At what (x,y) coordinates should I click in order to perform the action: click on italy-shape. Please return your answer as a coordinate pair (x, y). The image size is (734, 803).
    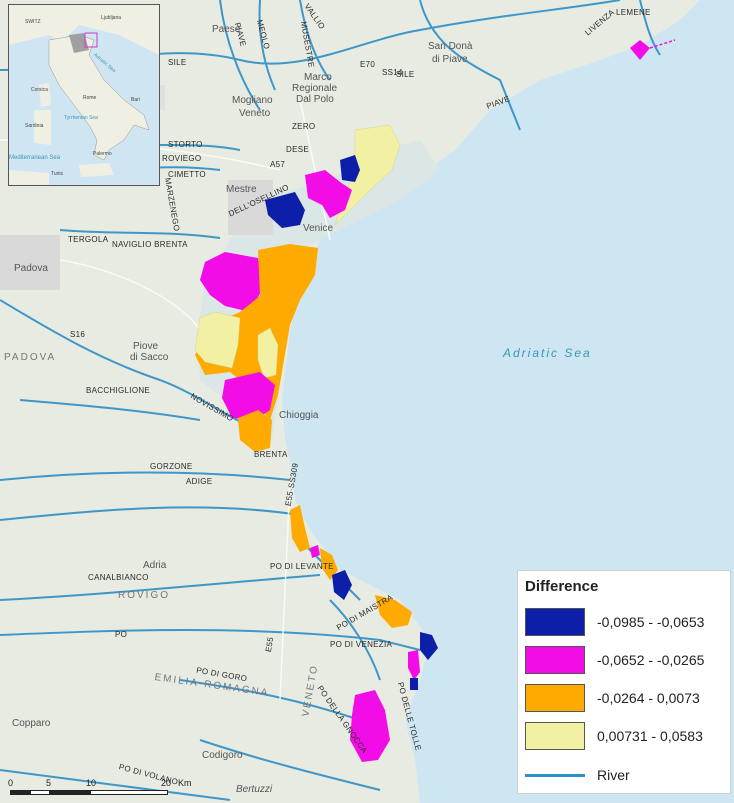
    Looking at the image, I should click on (99, 97).